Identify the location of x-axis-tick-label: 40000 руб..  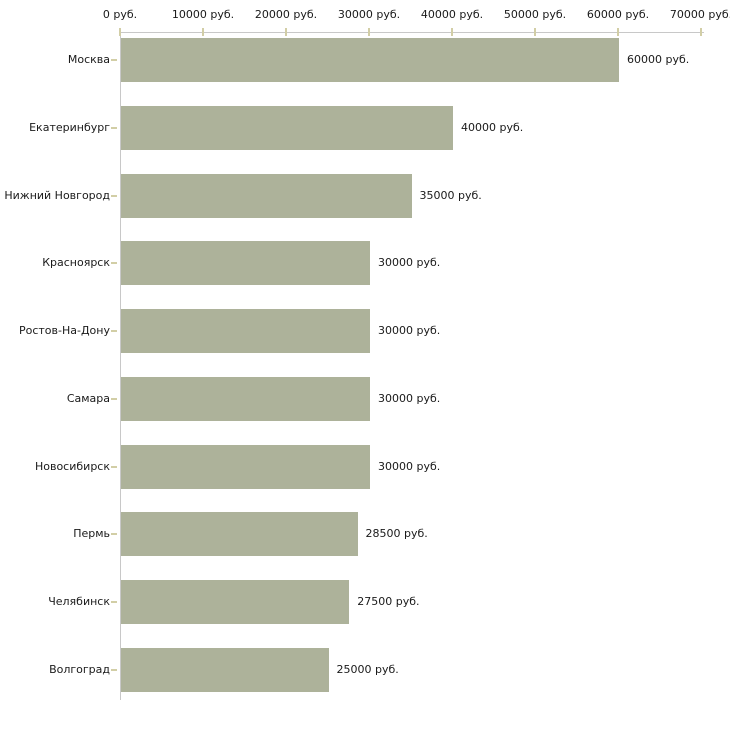
(452, 14).